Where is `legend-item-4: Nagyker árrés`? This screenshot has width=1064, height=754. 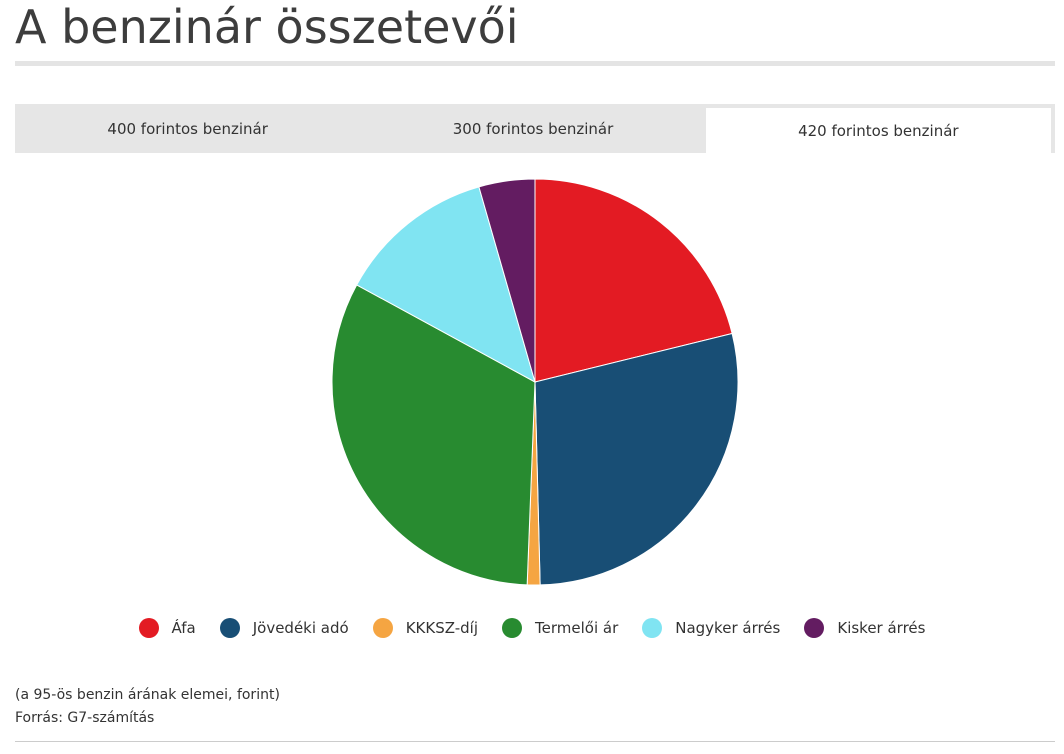
legend-item-4: Nagyker árrés is located at coordinates (711, 628).